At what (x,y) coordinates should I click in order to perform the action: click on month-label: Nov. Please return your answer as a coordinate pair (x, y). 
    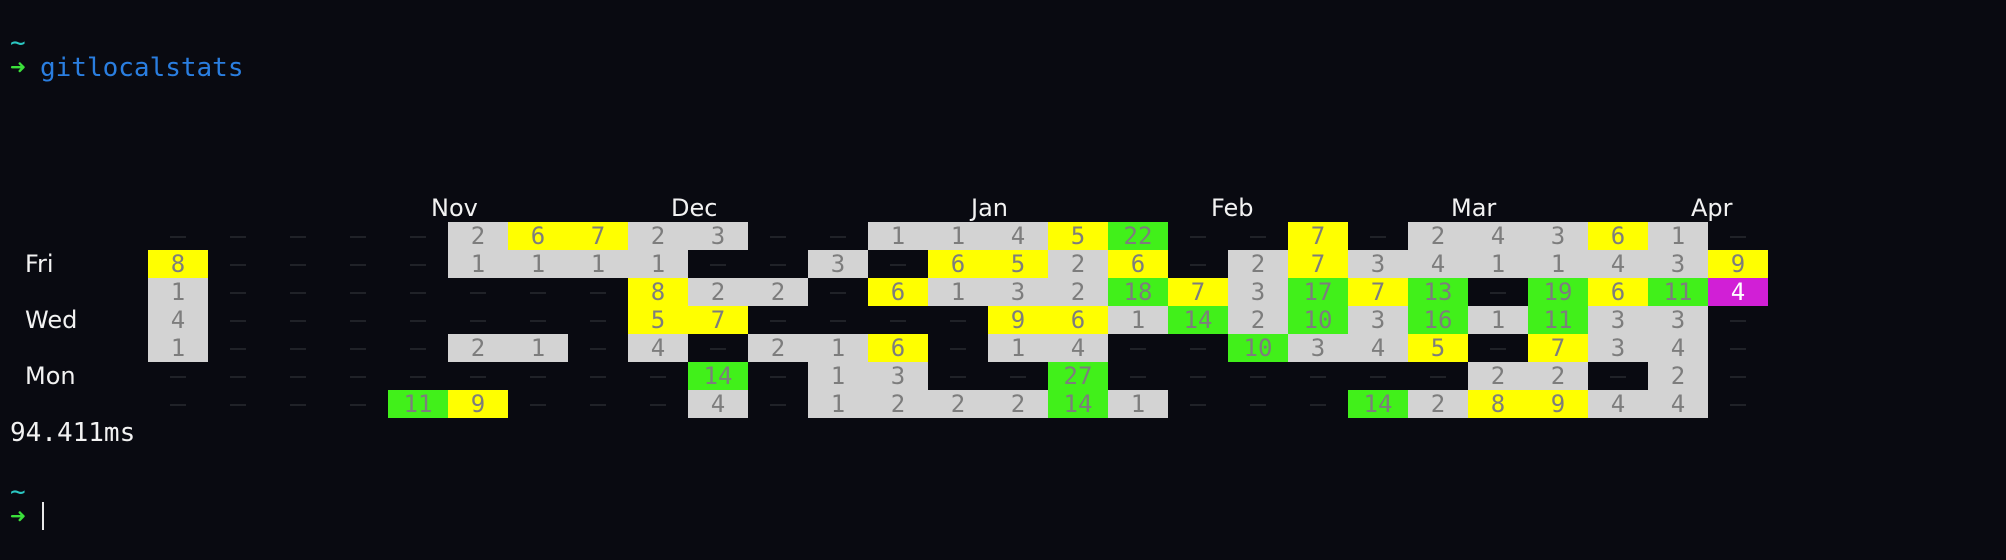
    Looking at the image, I should click on (454, 208).